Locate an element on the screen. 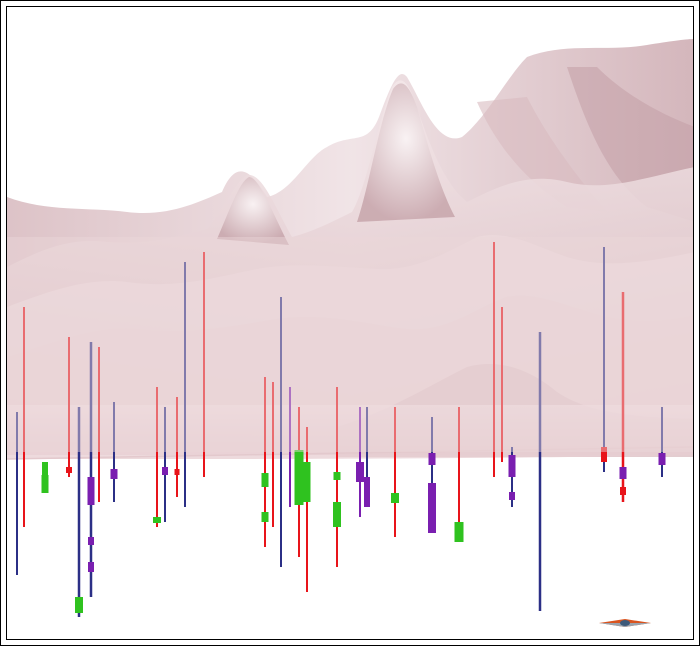  terrain-base-slab is located at coordinates (350, 432).